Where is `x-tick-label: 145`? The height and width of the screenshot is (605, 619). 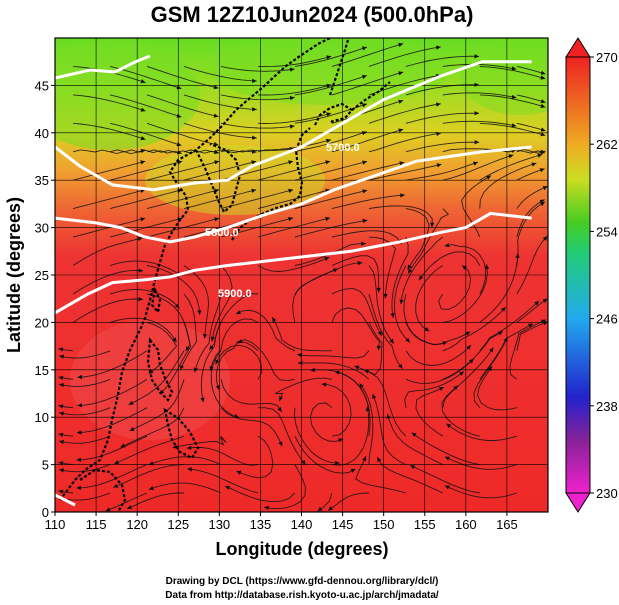 x-tick-label: 145 is located at coordinates (343, 524).